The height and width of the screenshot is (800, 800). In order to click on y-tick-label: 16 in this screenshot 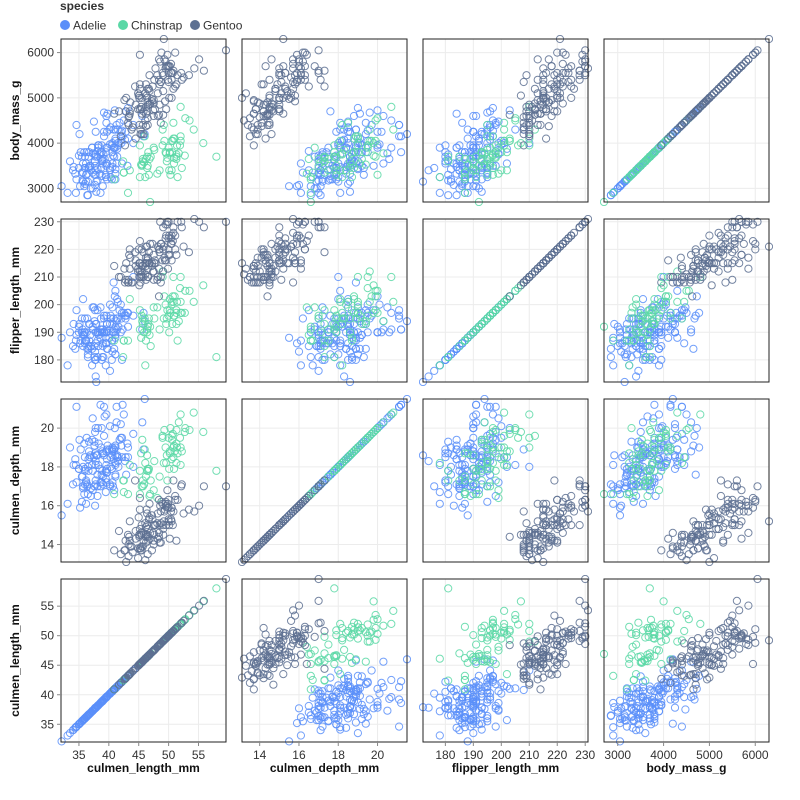, I will do `click(48, 506)`.